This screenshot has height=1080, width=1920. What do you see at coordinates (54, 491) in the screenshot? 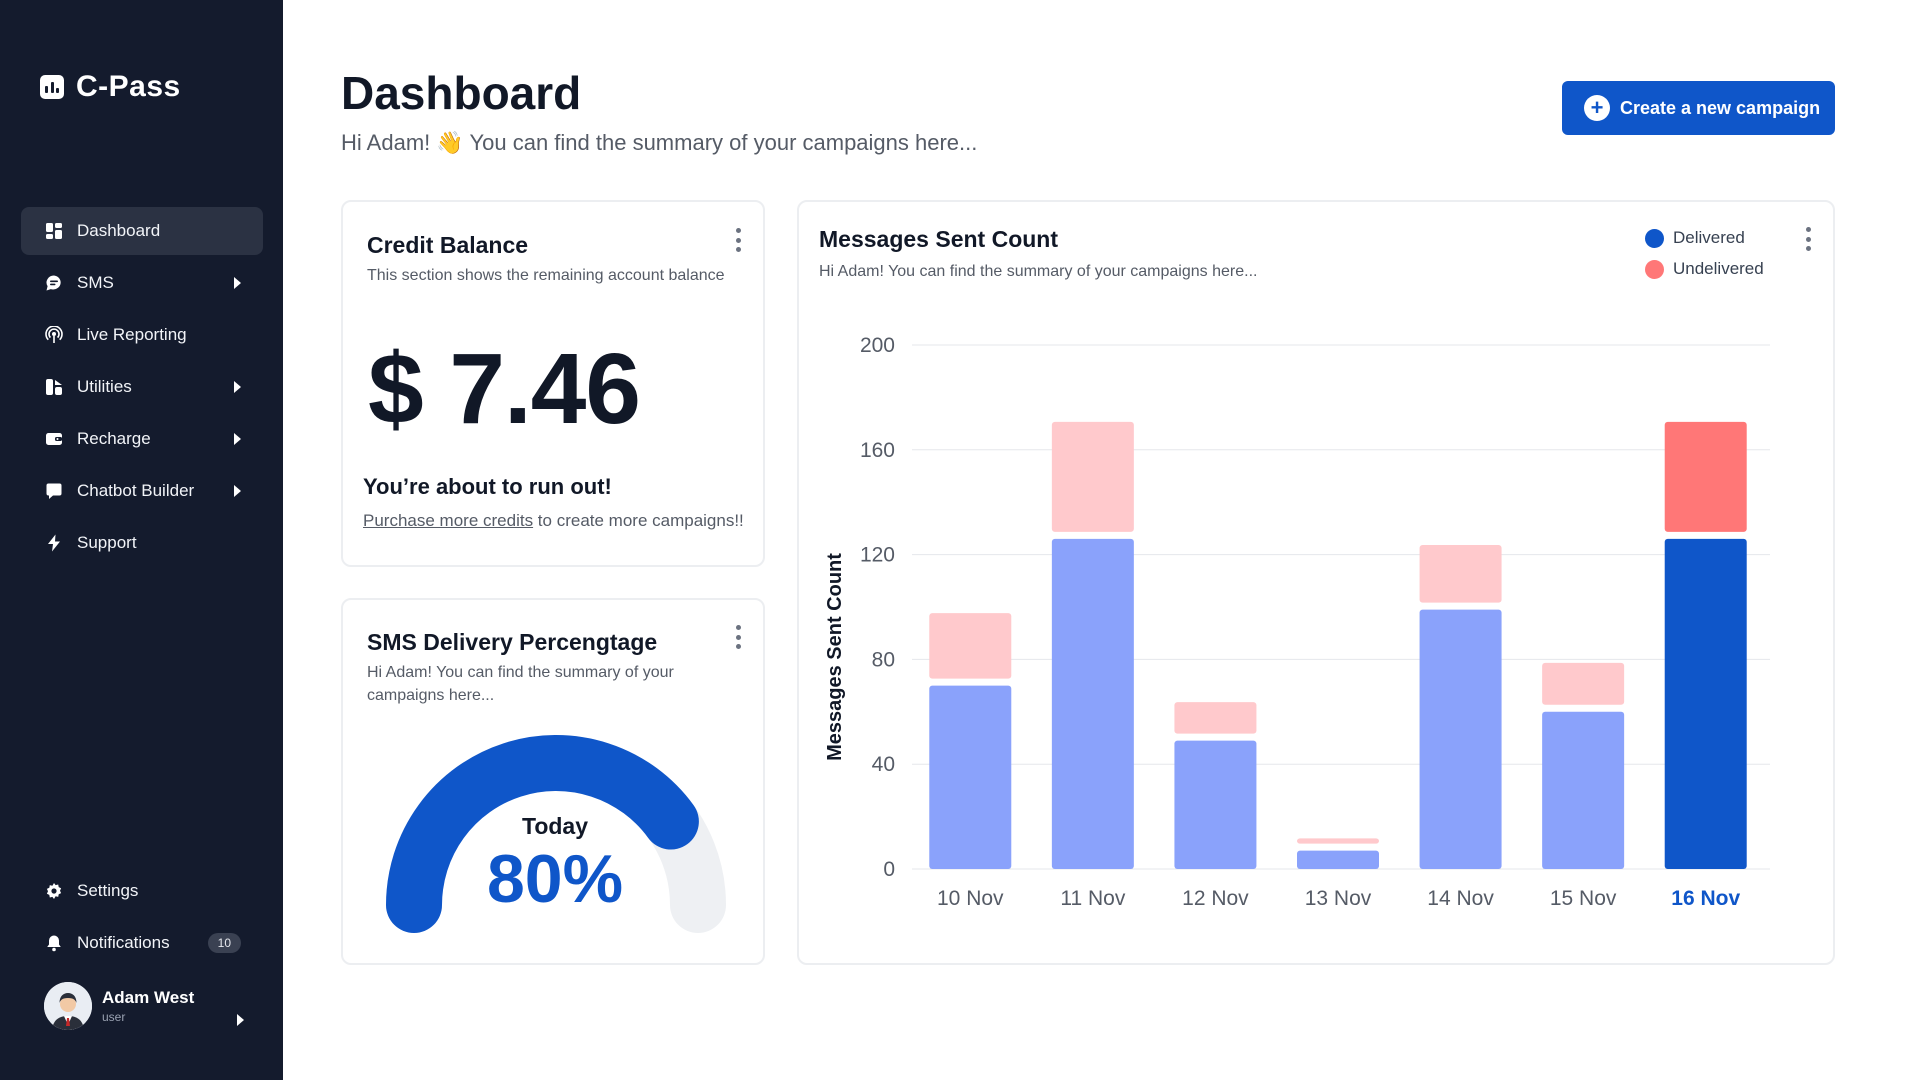
I see `chatbot-icon` at bounding box center [54, 491].